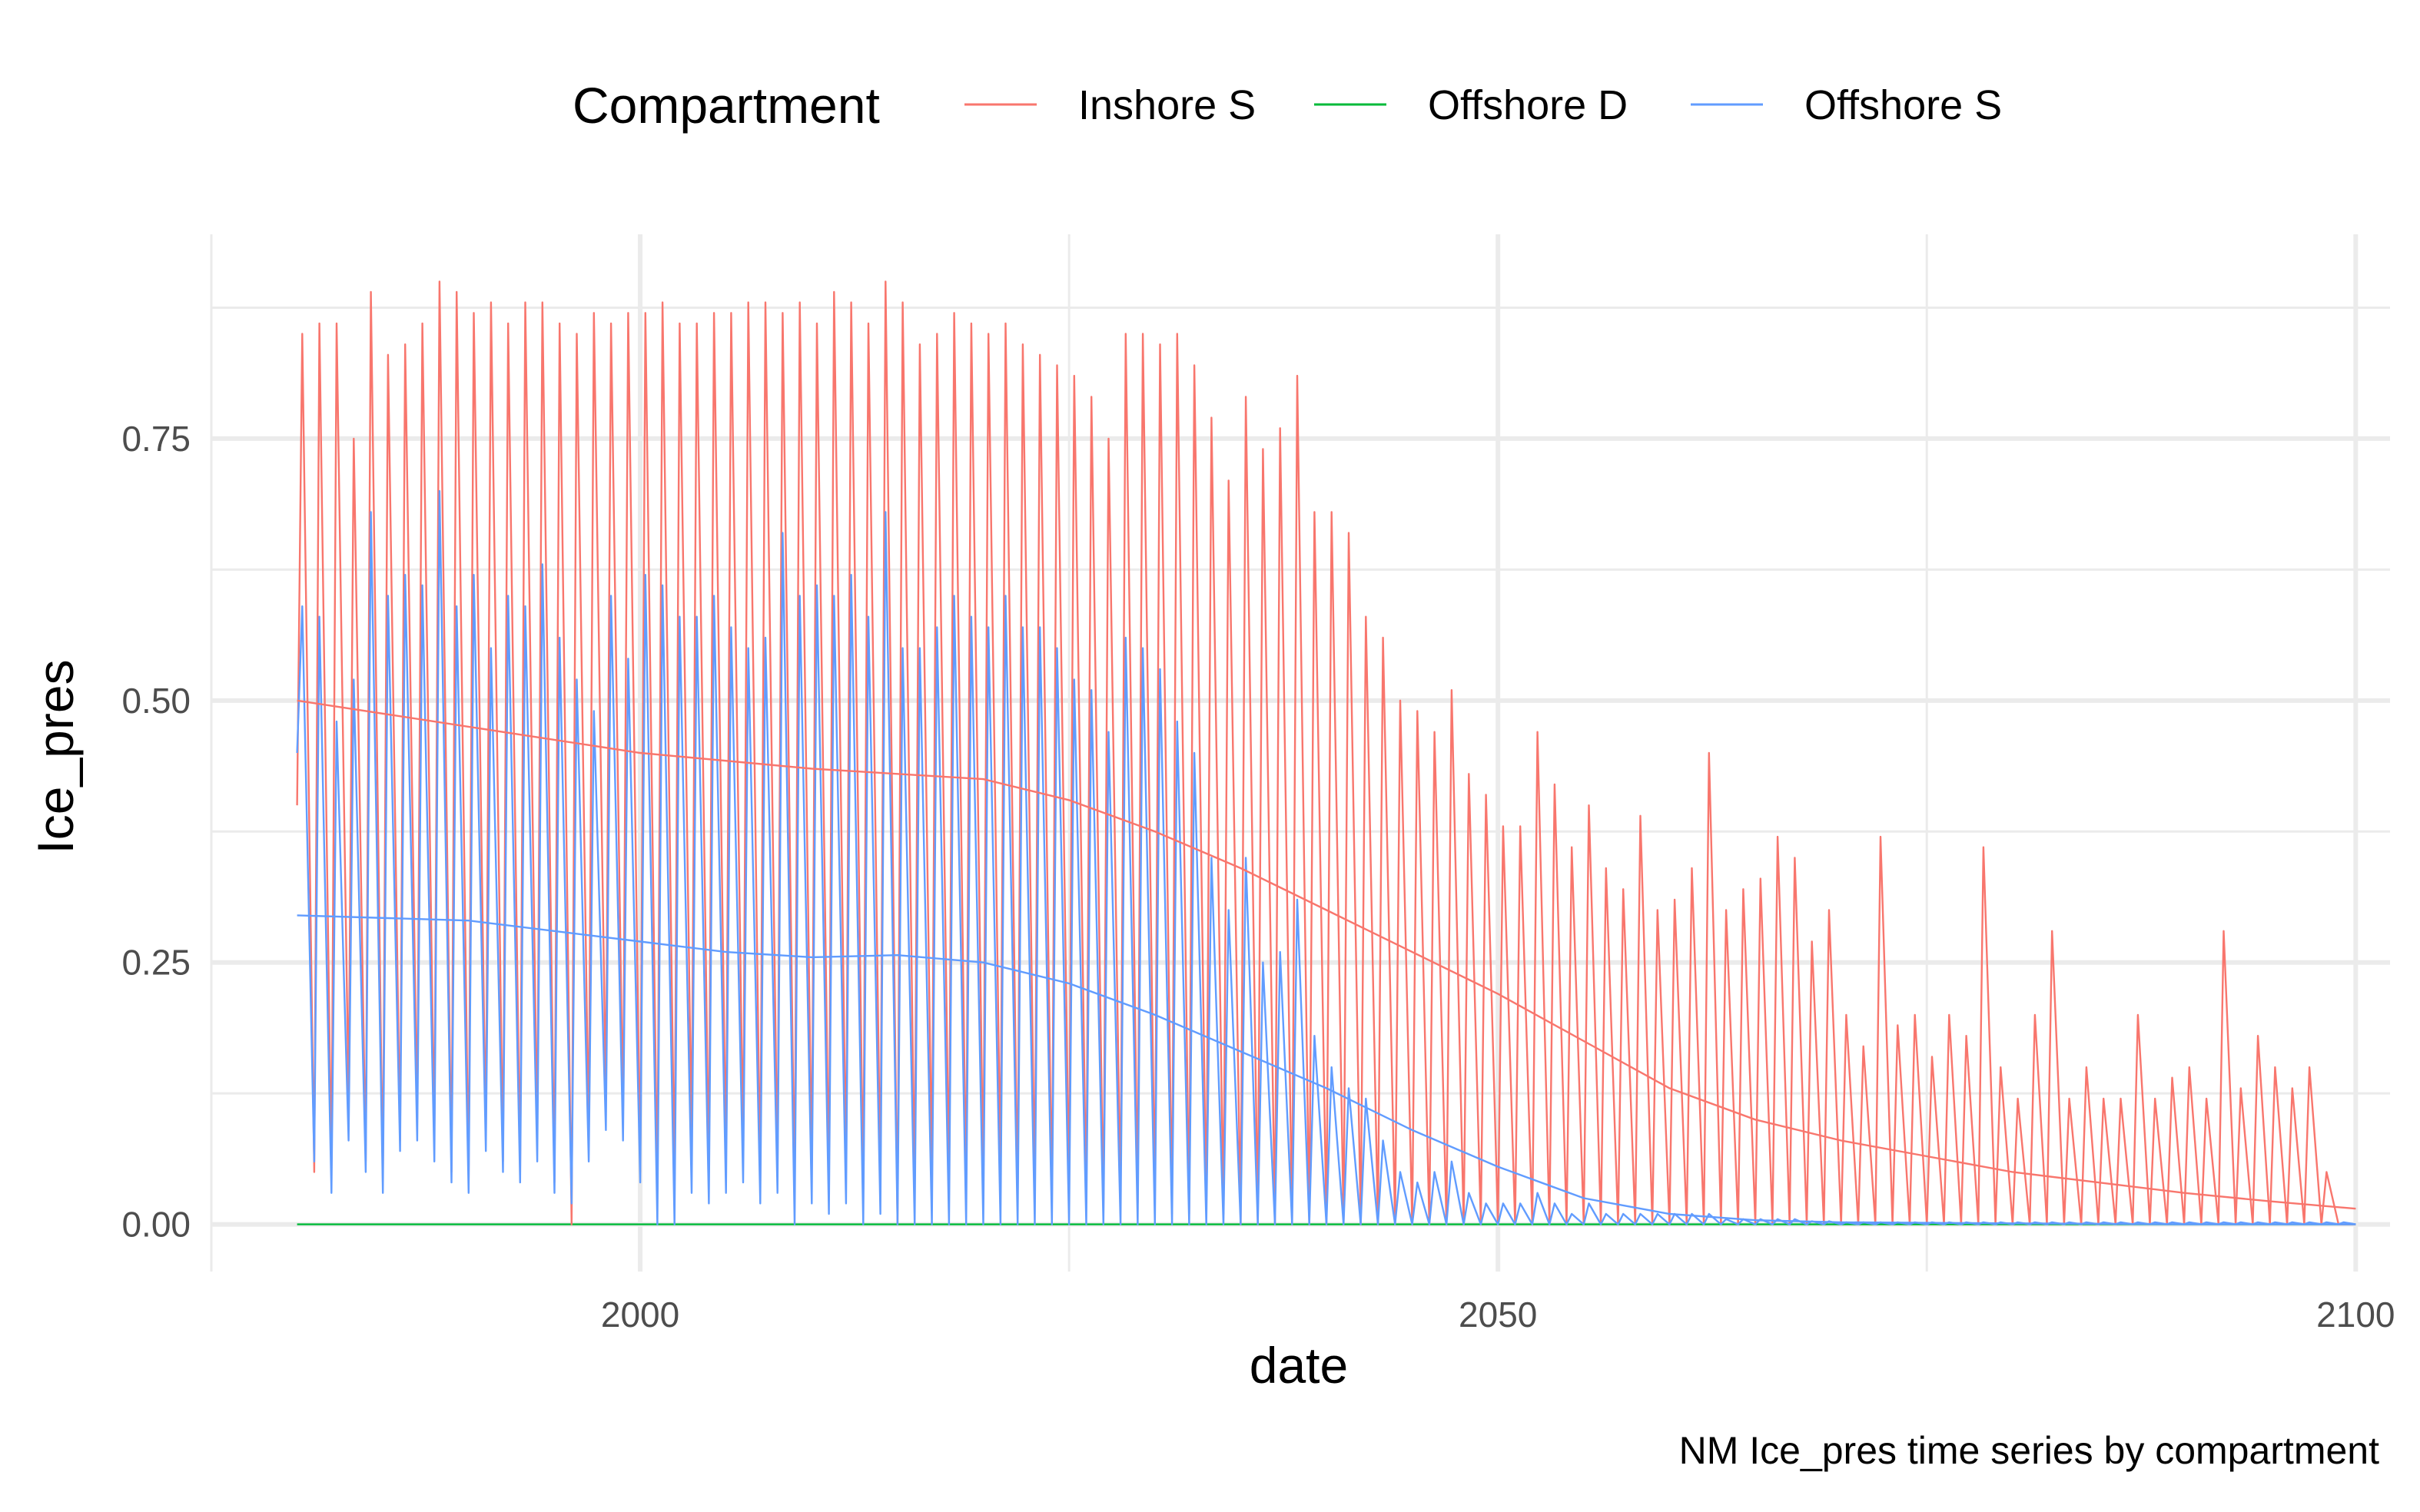 Image resolution: width=2420 pixels, height=1512 pixels. I want to click on x-tick-label: 2050, so click(1498, 1315).